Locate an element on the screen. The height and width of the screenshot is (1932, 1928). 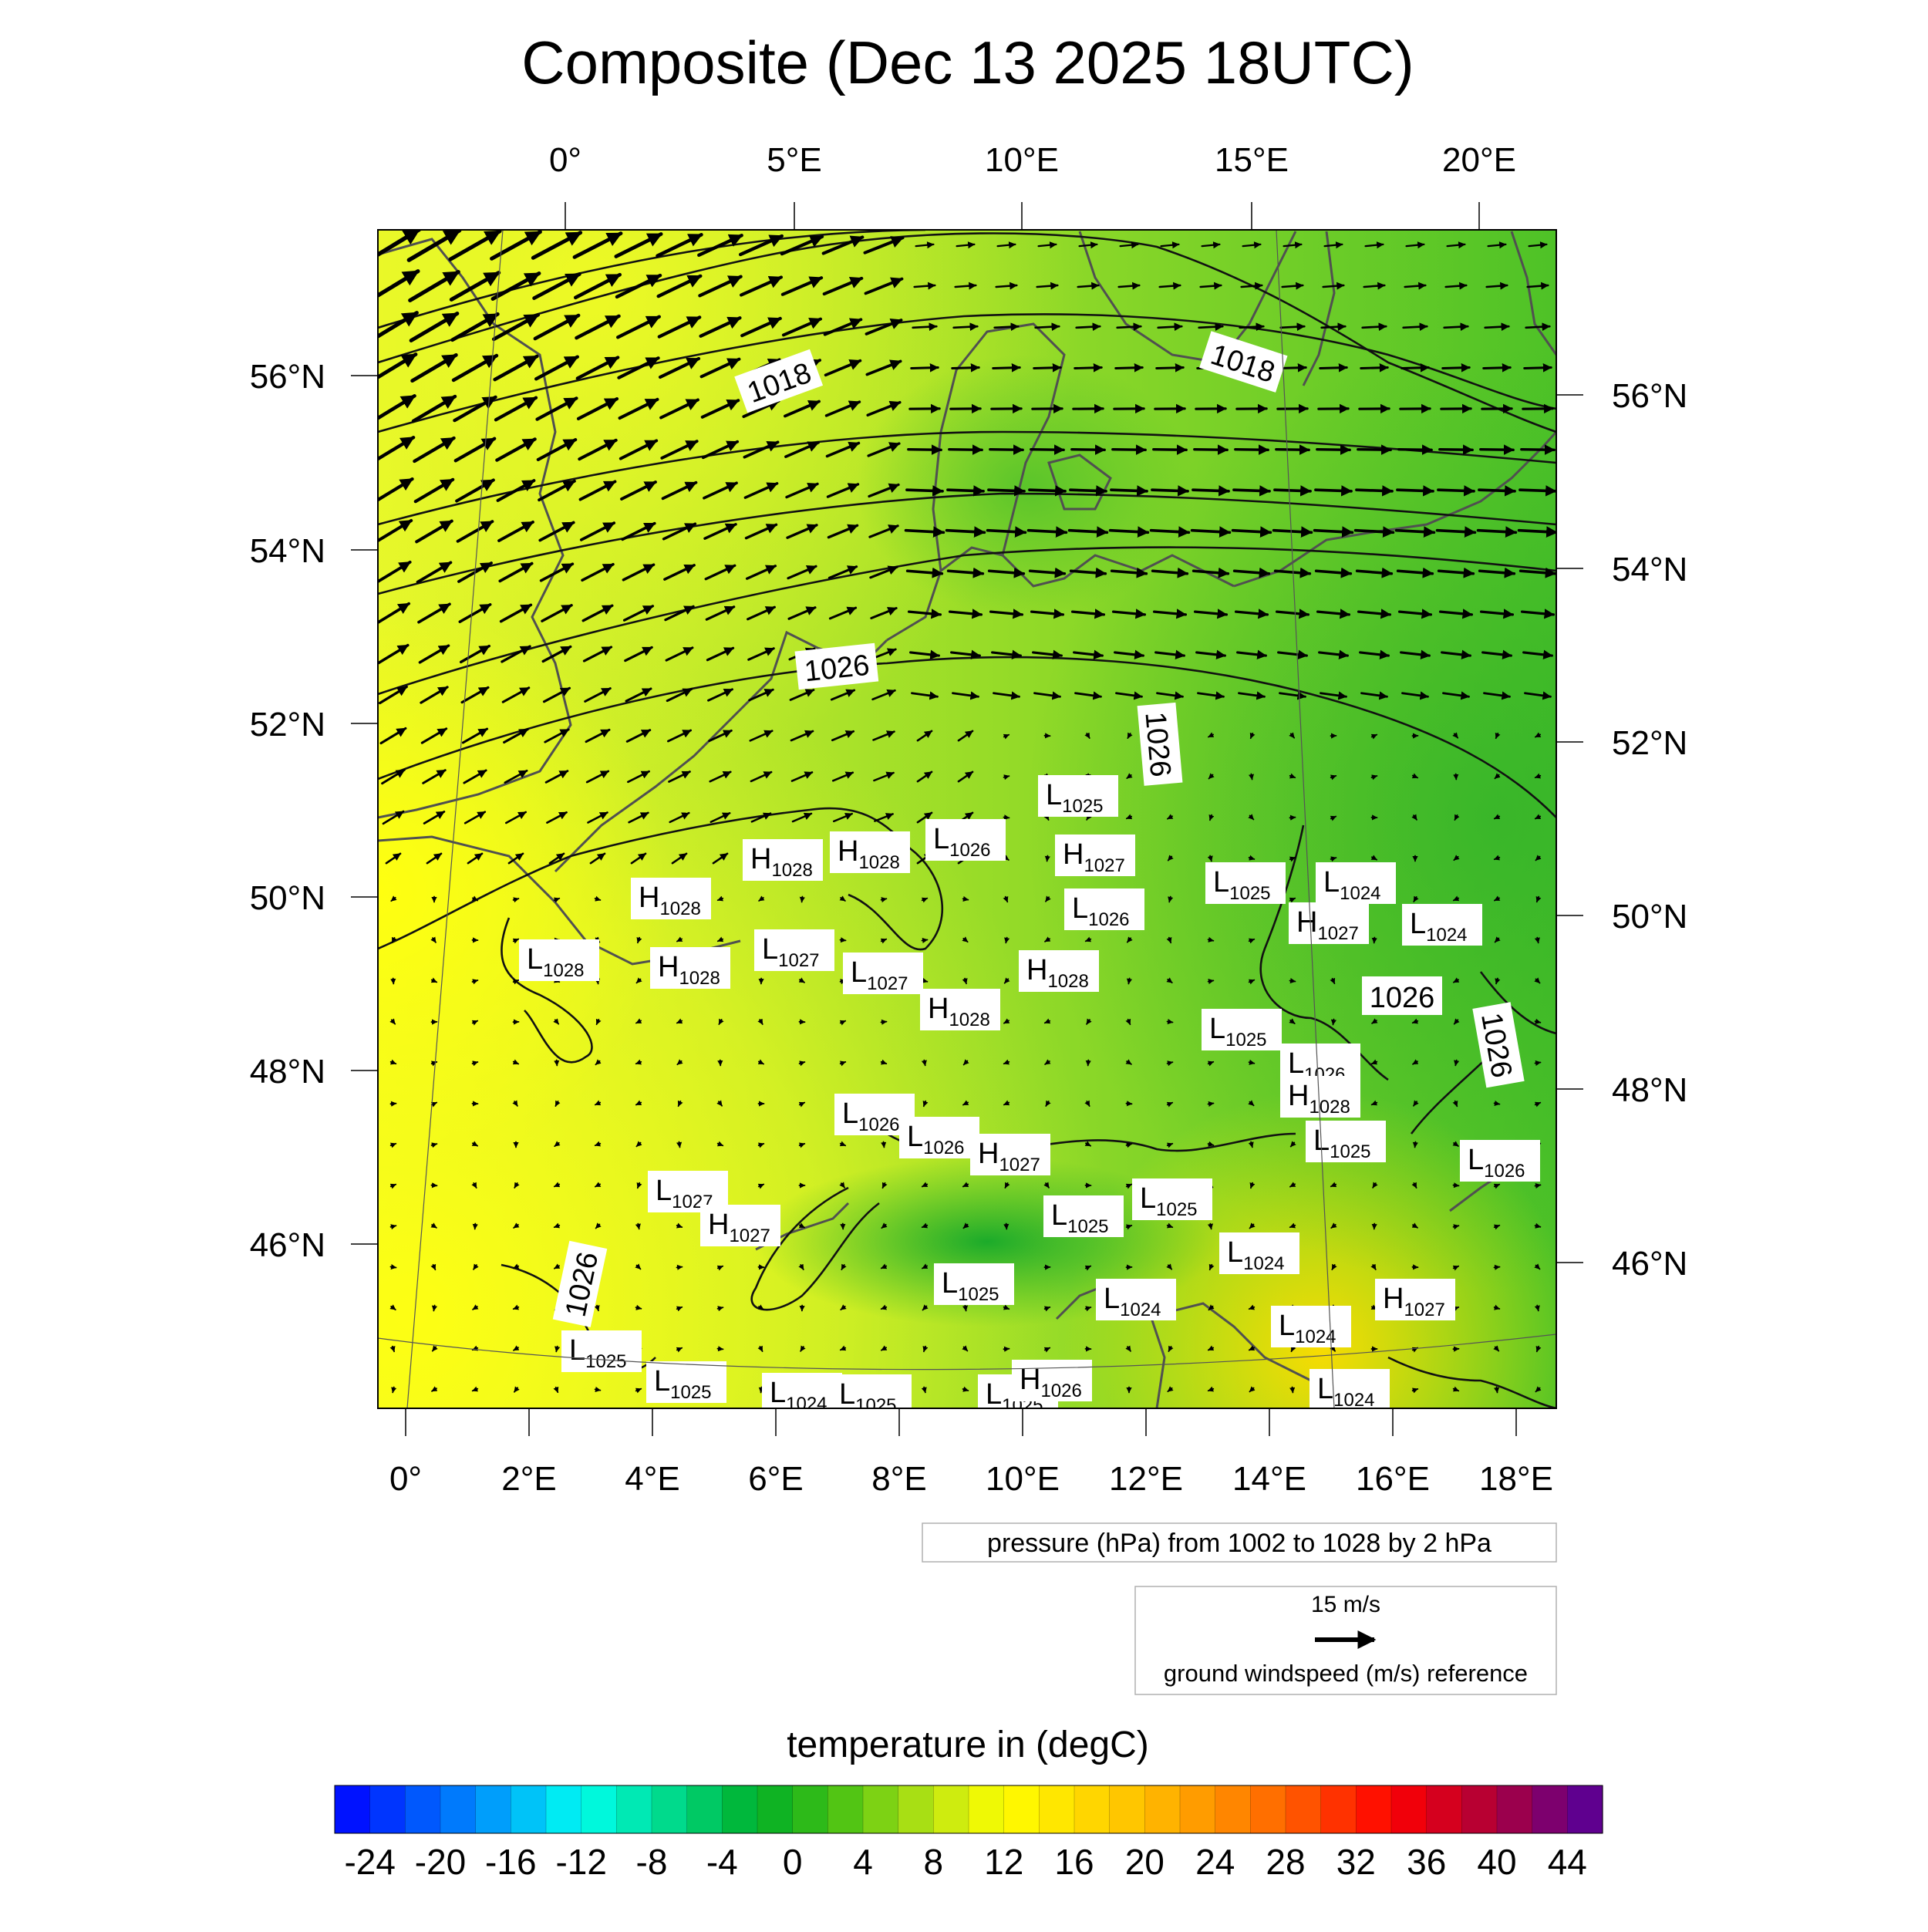
colorbar-title: temperature in (degC) is located at coordinates (968, 1745).